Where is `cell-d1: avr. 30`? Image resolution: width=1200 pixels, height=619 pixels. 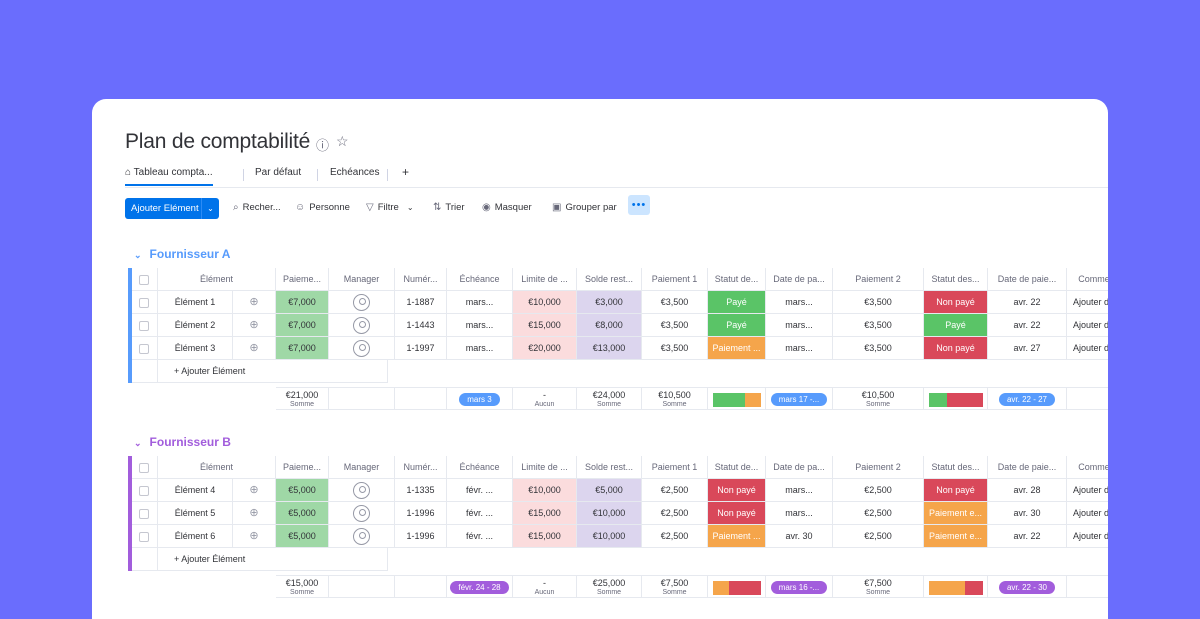 cell-d1: avr. 30 is located at coordinates (799, 536).